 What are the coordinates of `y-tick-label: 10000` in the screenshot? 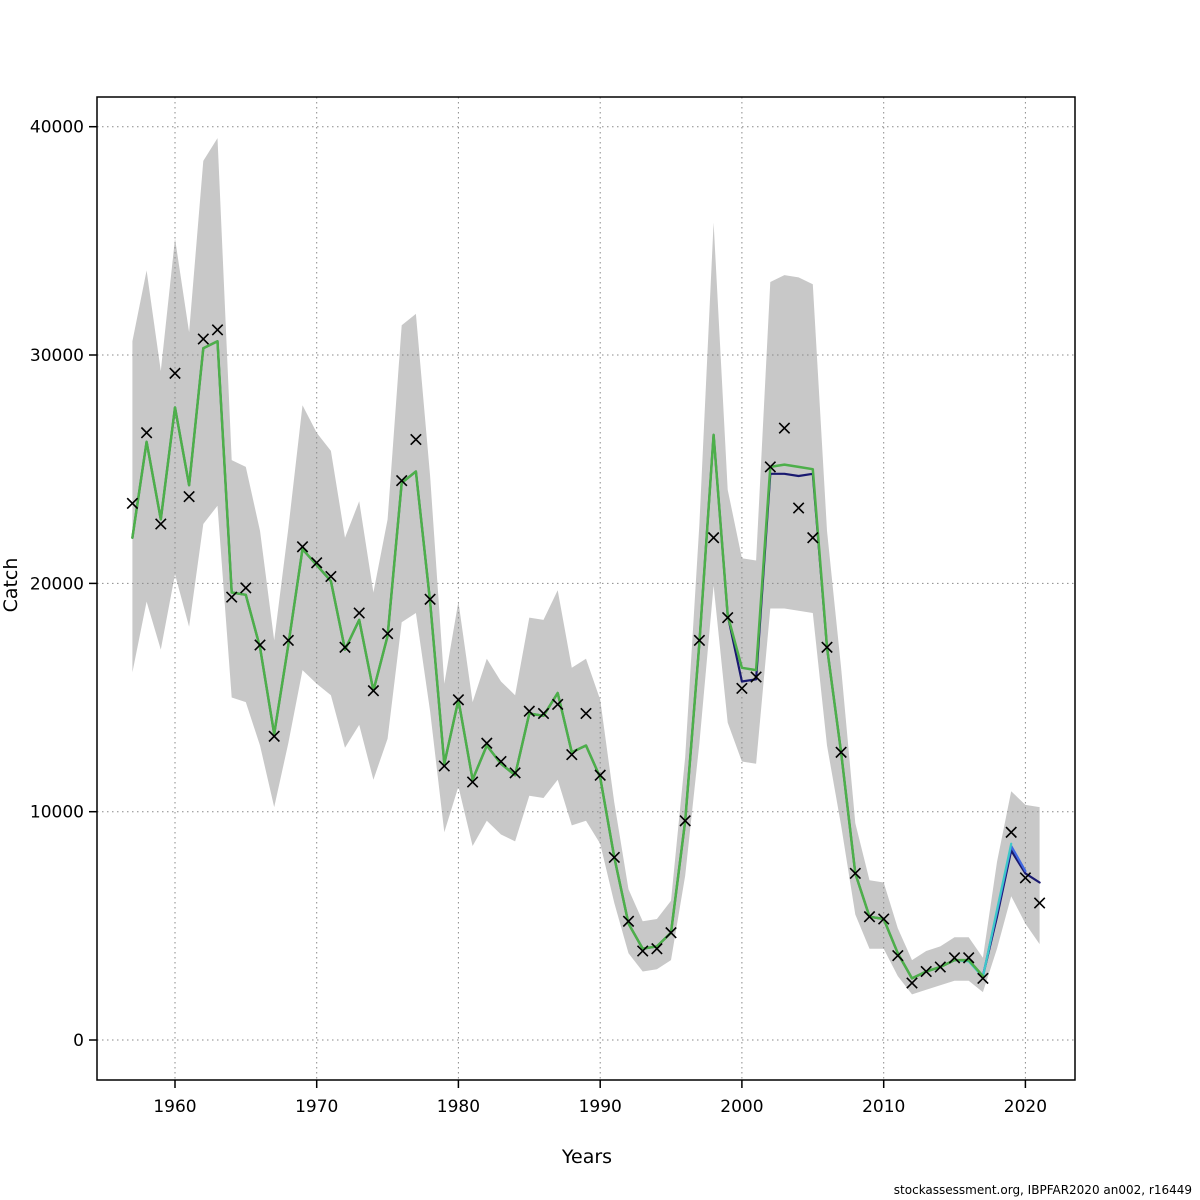 It's located at (57, 813).